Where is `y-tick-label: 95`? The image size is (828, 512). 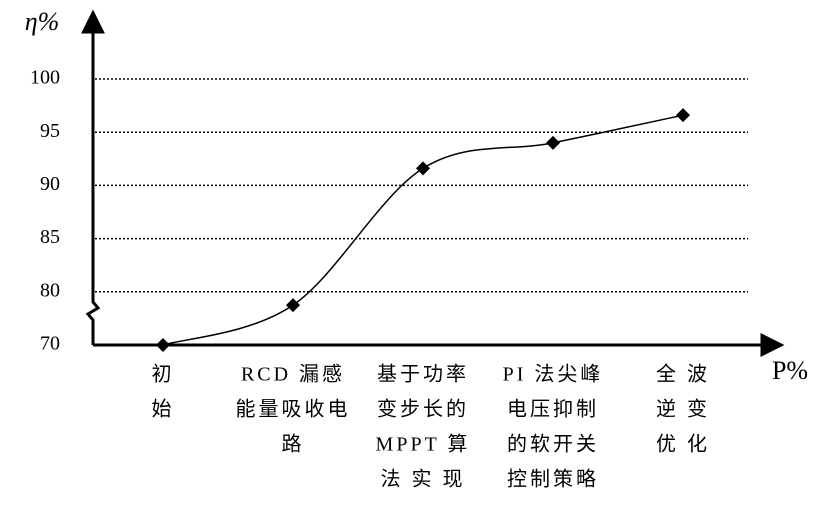
y-tick-label: 95 is located at coordinates (50, 131).